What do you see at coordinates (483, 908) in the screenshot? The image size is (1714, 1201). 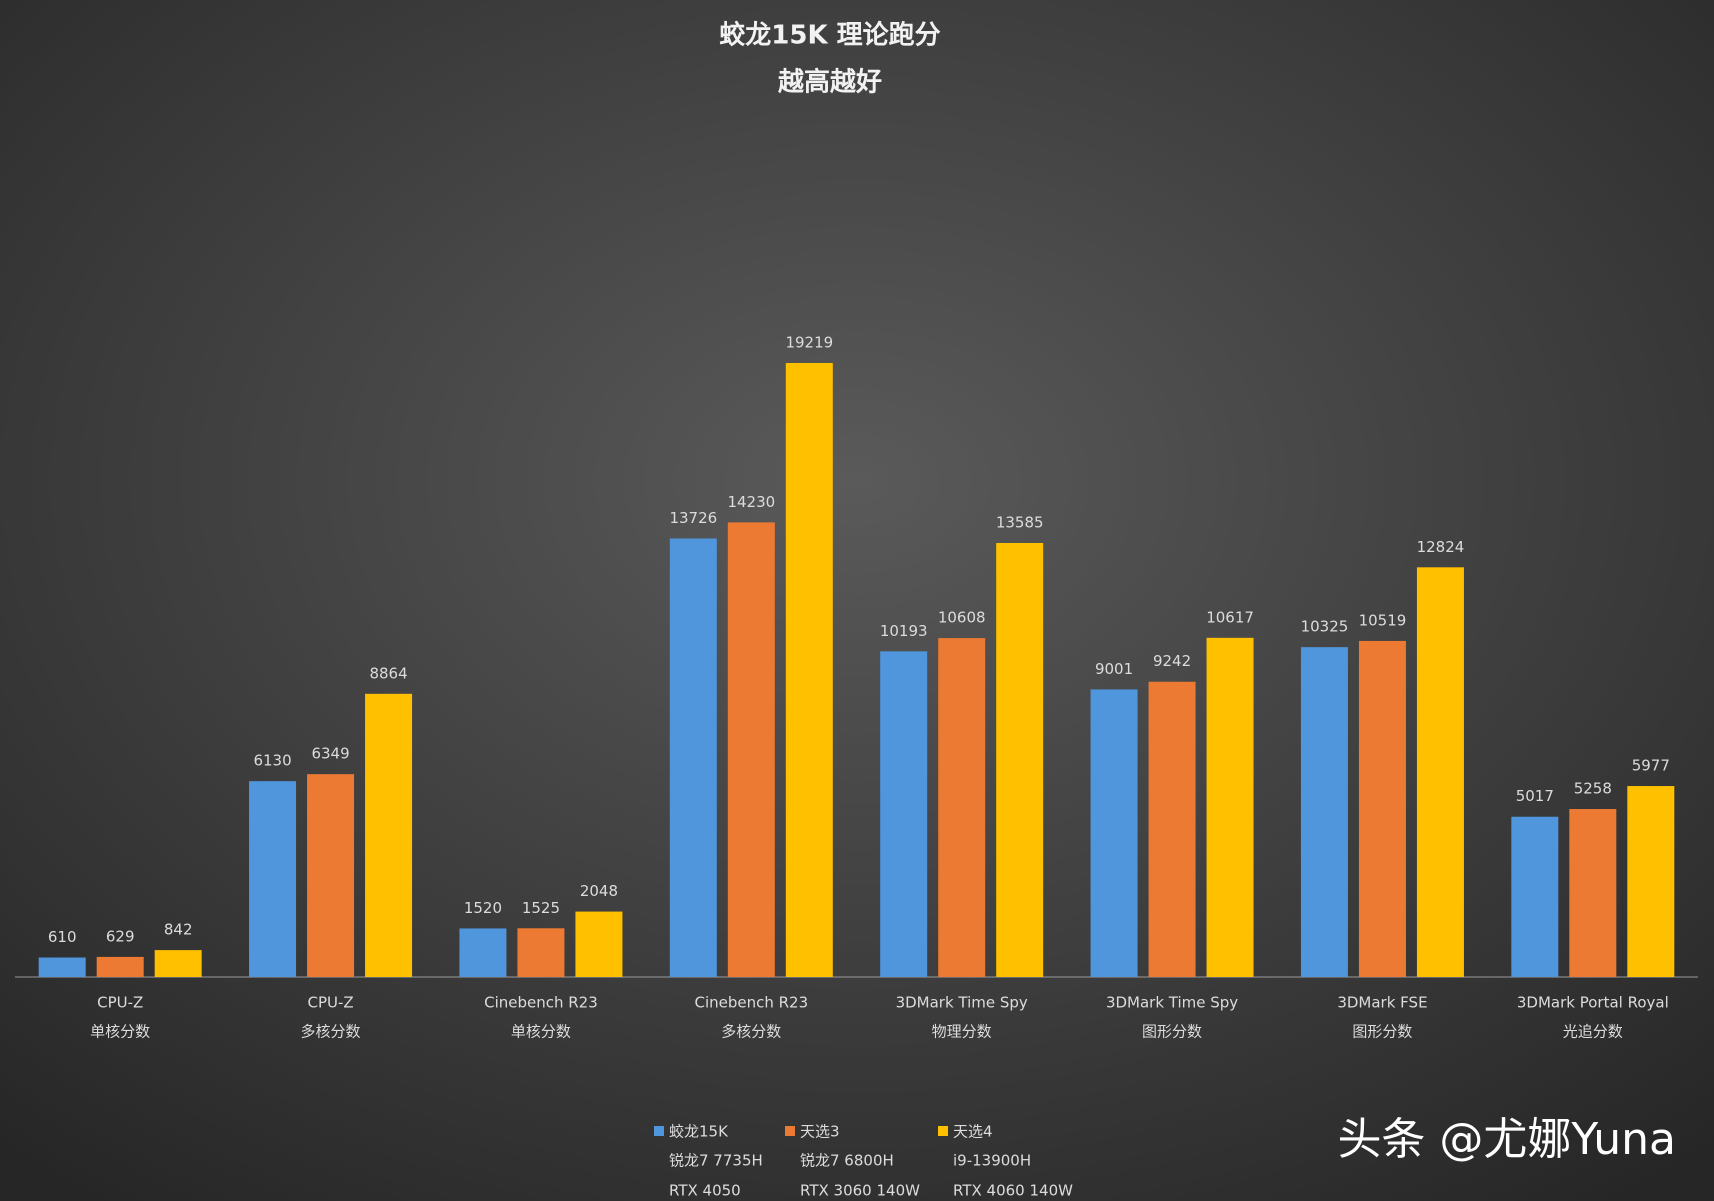 I see `value-label: 1520` at bounding box center [483, 908].